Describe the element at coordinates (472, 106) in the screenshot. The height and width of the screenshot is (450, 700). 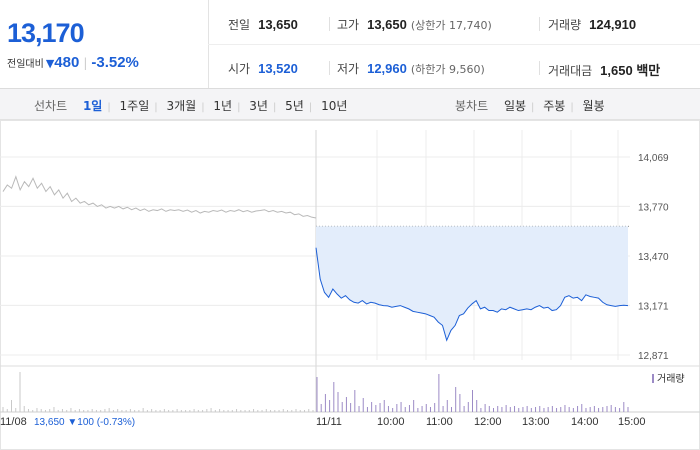
I see `candle-chart-label: 봉차트` at that location.